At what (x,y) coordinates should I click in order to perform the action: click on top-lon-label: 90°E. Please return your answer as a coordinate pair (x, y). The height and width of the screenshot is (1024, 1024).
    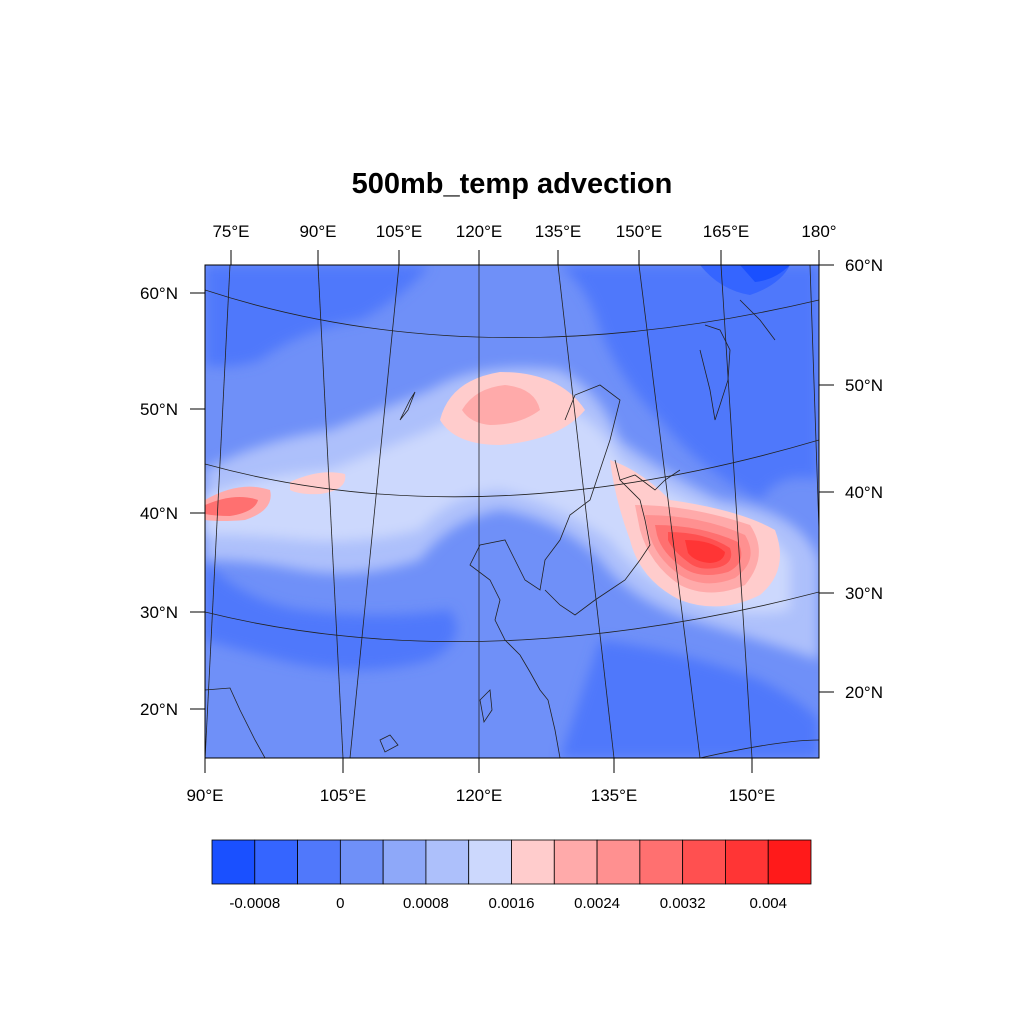
    Looking at the image, I should click on (317, 231).